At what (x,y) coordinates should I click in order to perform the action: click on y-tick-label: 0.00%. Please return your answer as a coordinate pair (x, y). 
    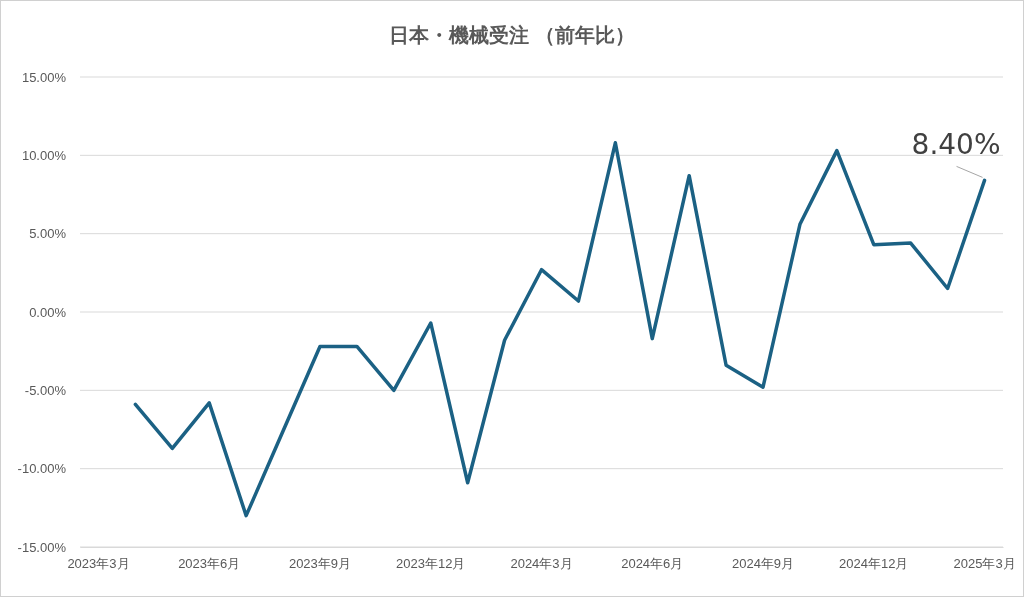
    Looking at the image, I should click on (48, 312).